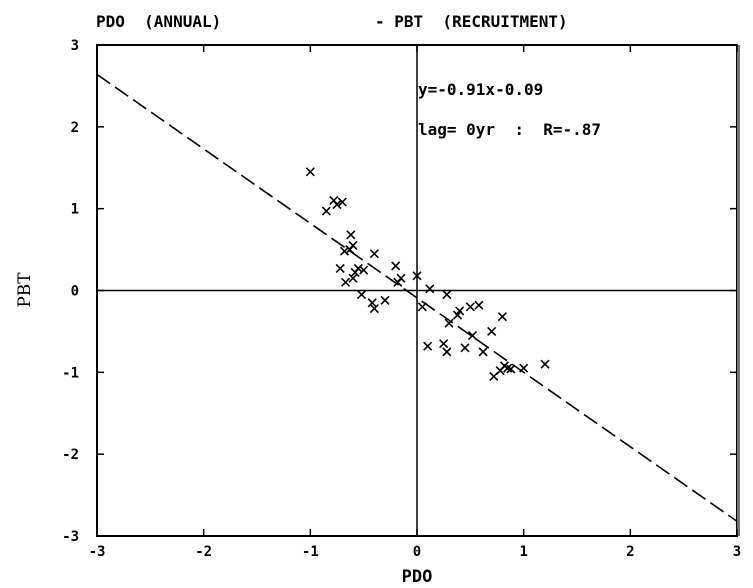 This screenshot has height=588, width=753. What do you see at coordinates (630, 552) in the screenshot?
I see `x-tick-label: 2` at bounding box center [630, 552].